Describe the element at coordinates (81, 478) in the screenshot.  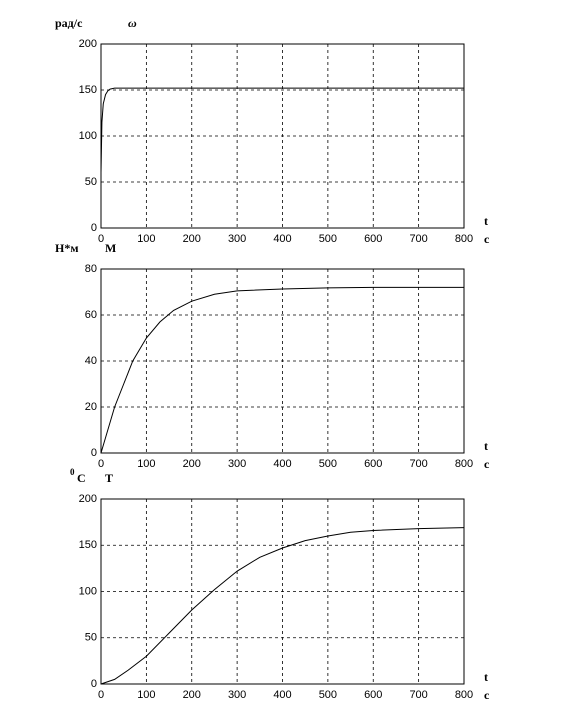
I see `y-unit: C` at that location.